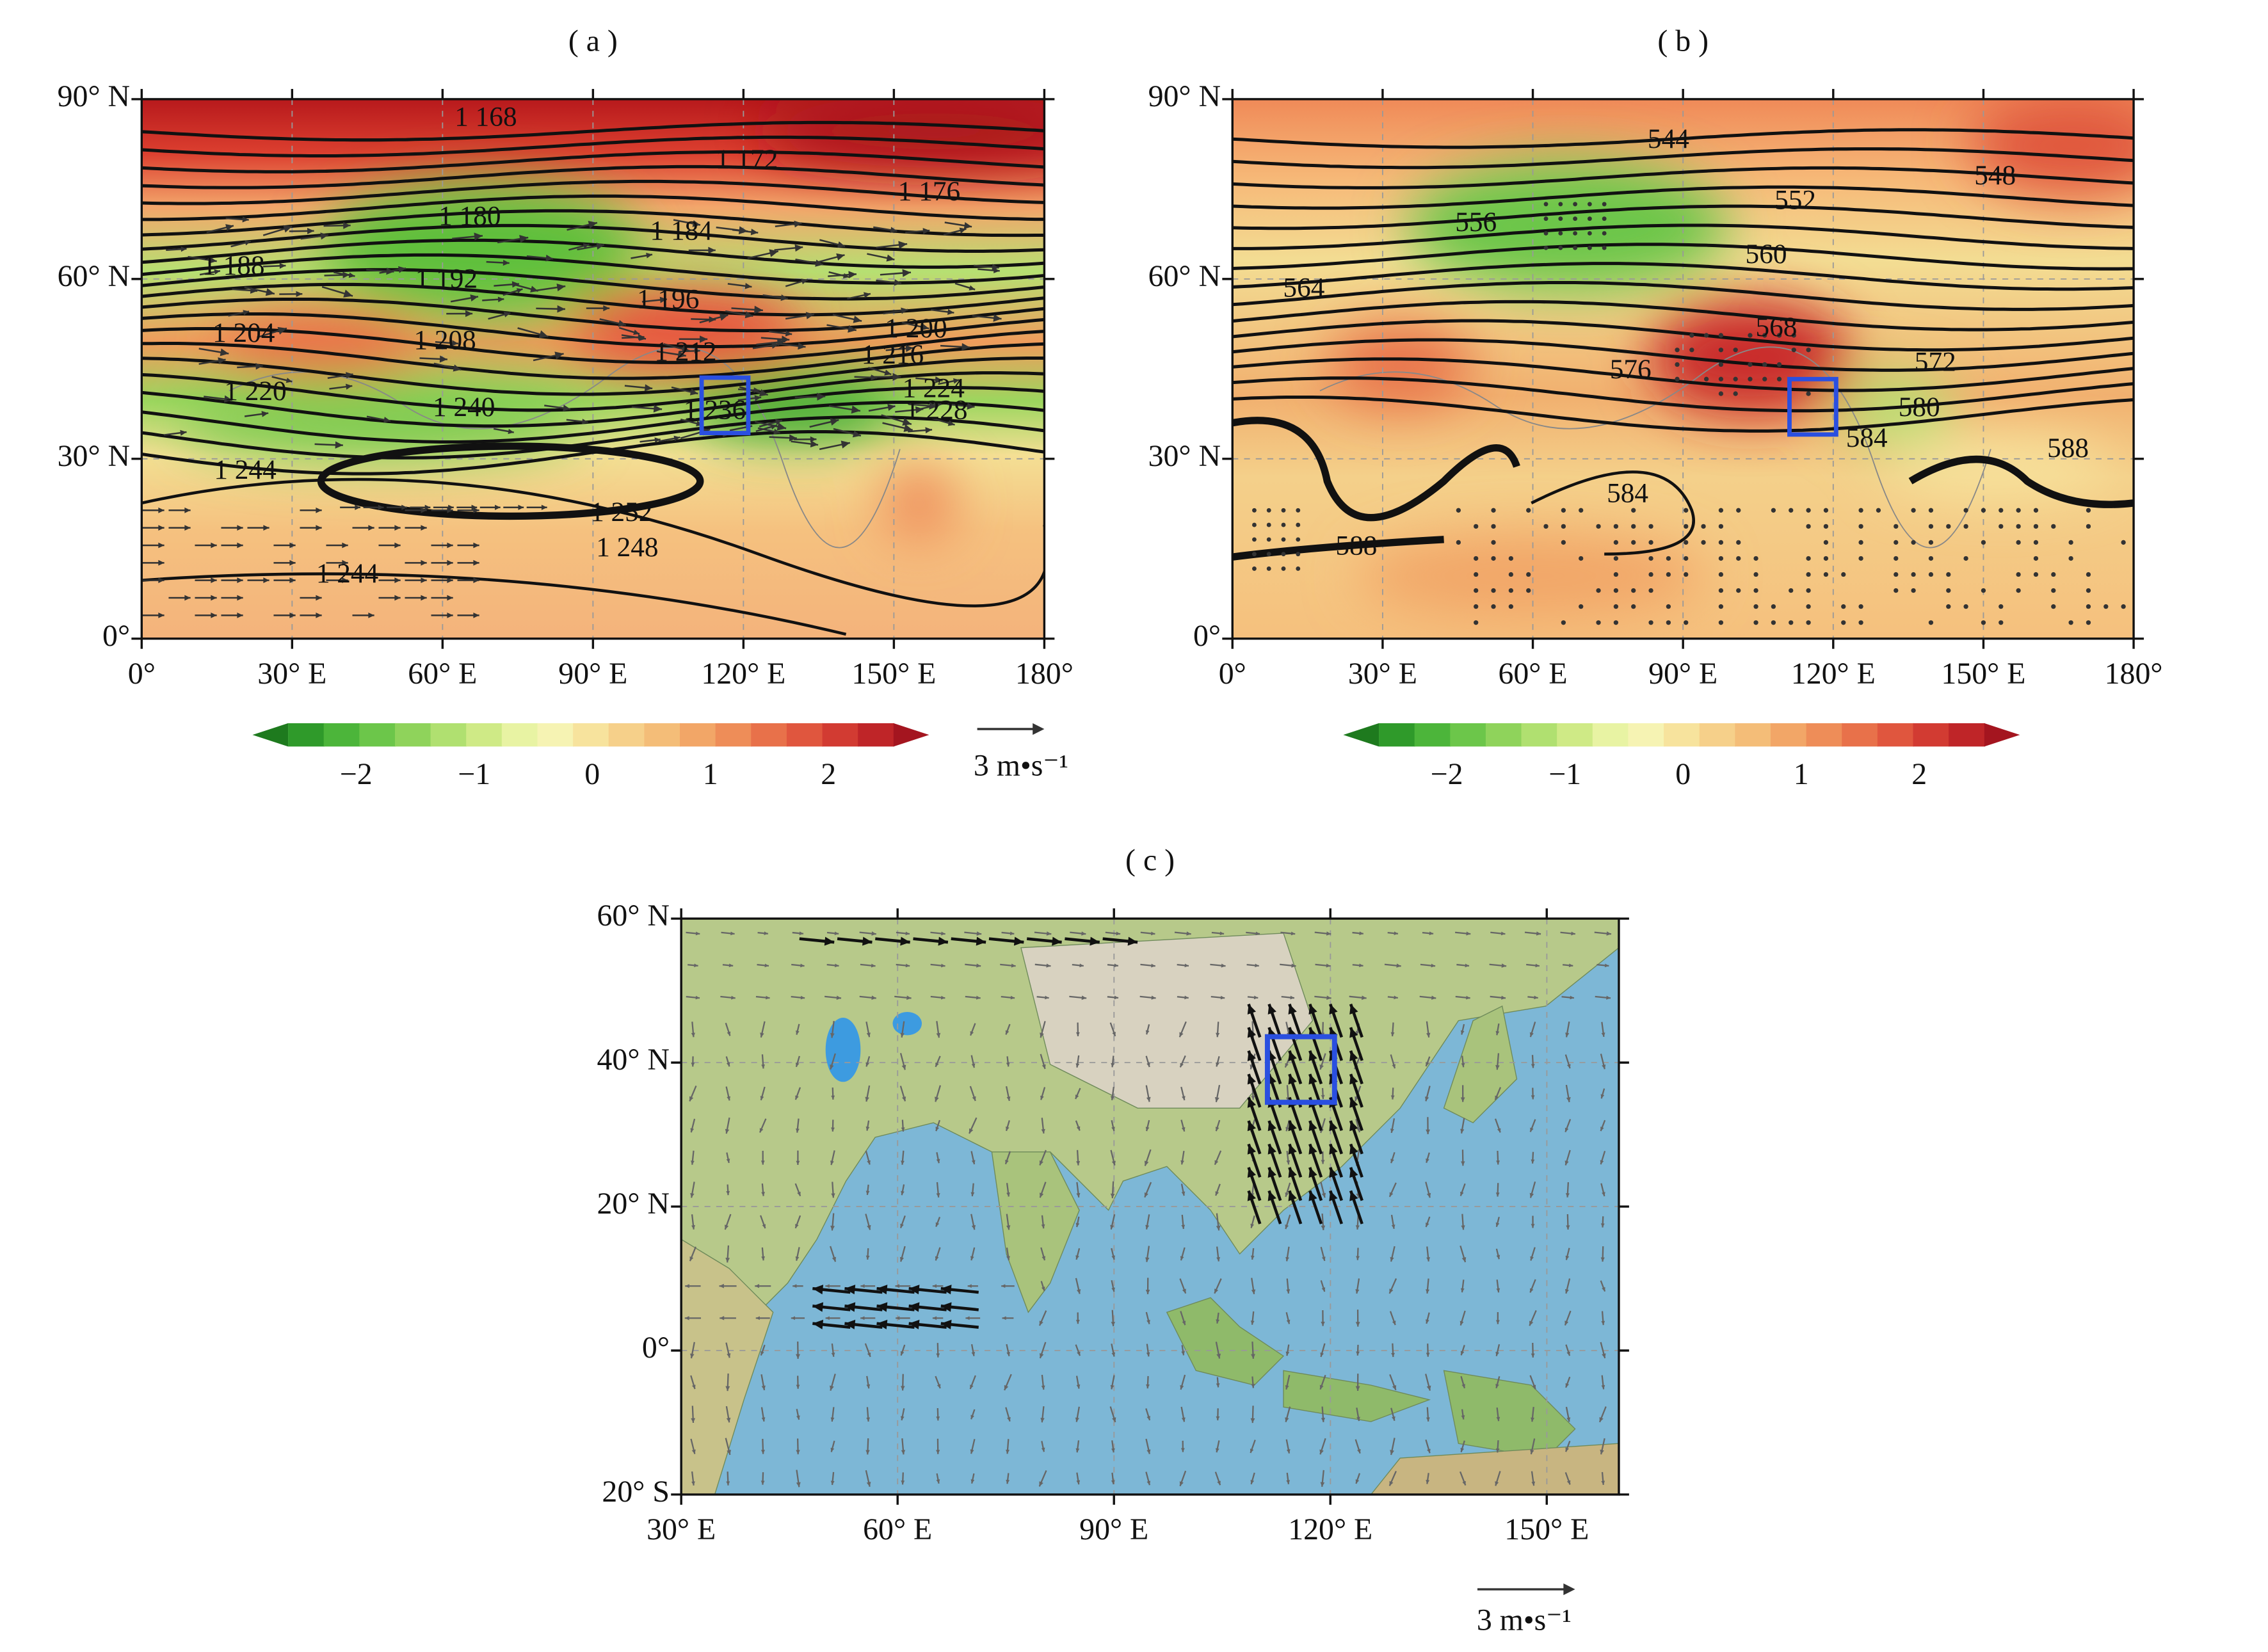 This screenshot has width=2268, height=1652. What do you see at coordinates (1330, 1529) in the screenshot?
I see `x-tick-label: 120° E` at bounding box center [1330, 1529].